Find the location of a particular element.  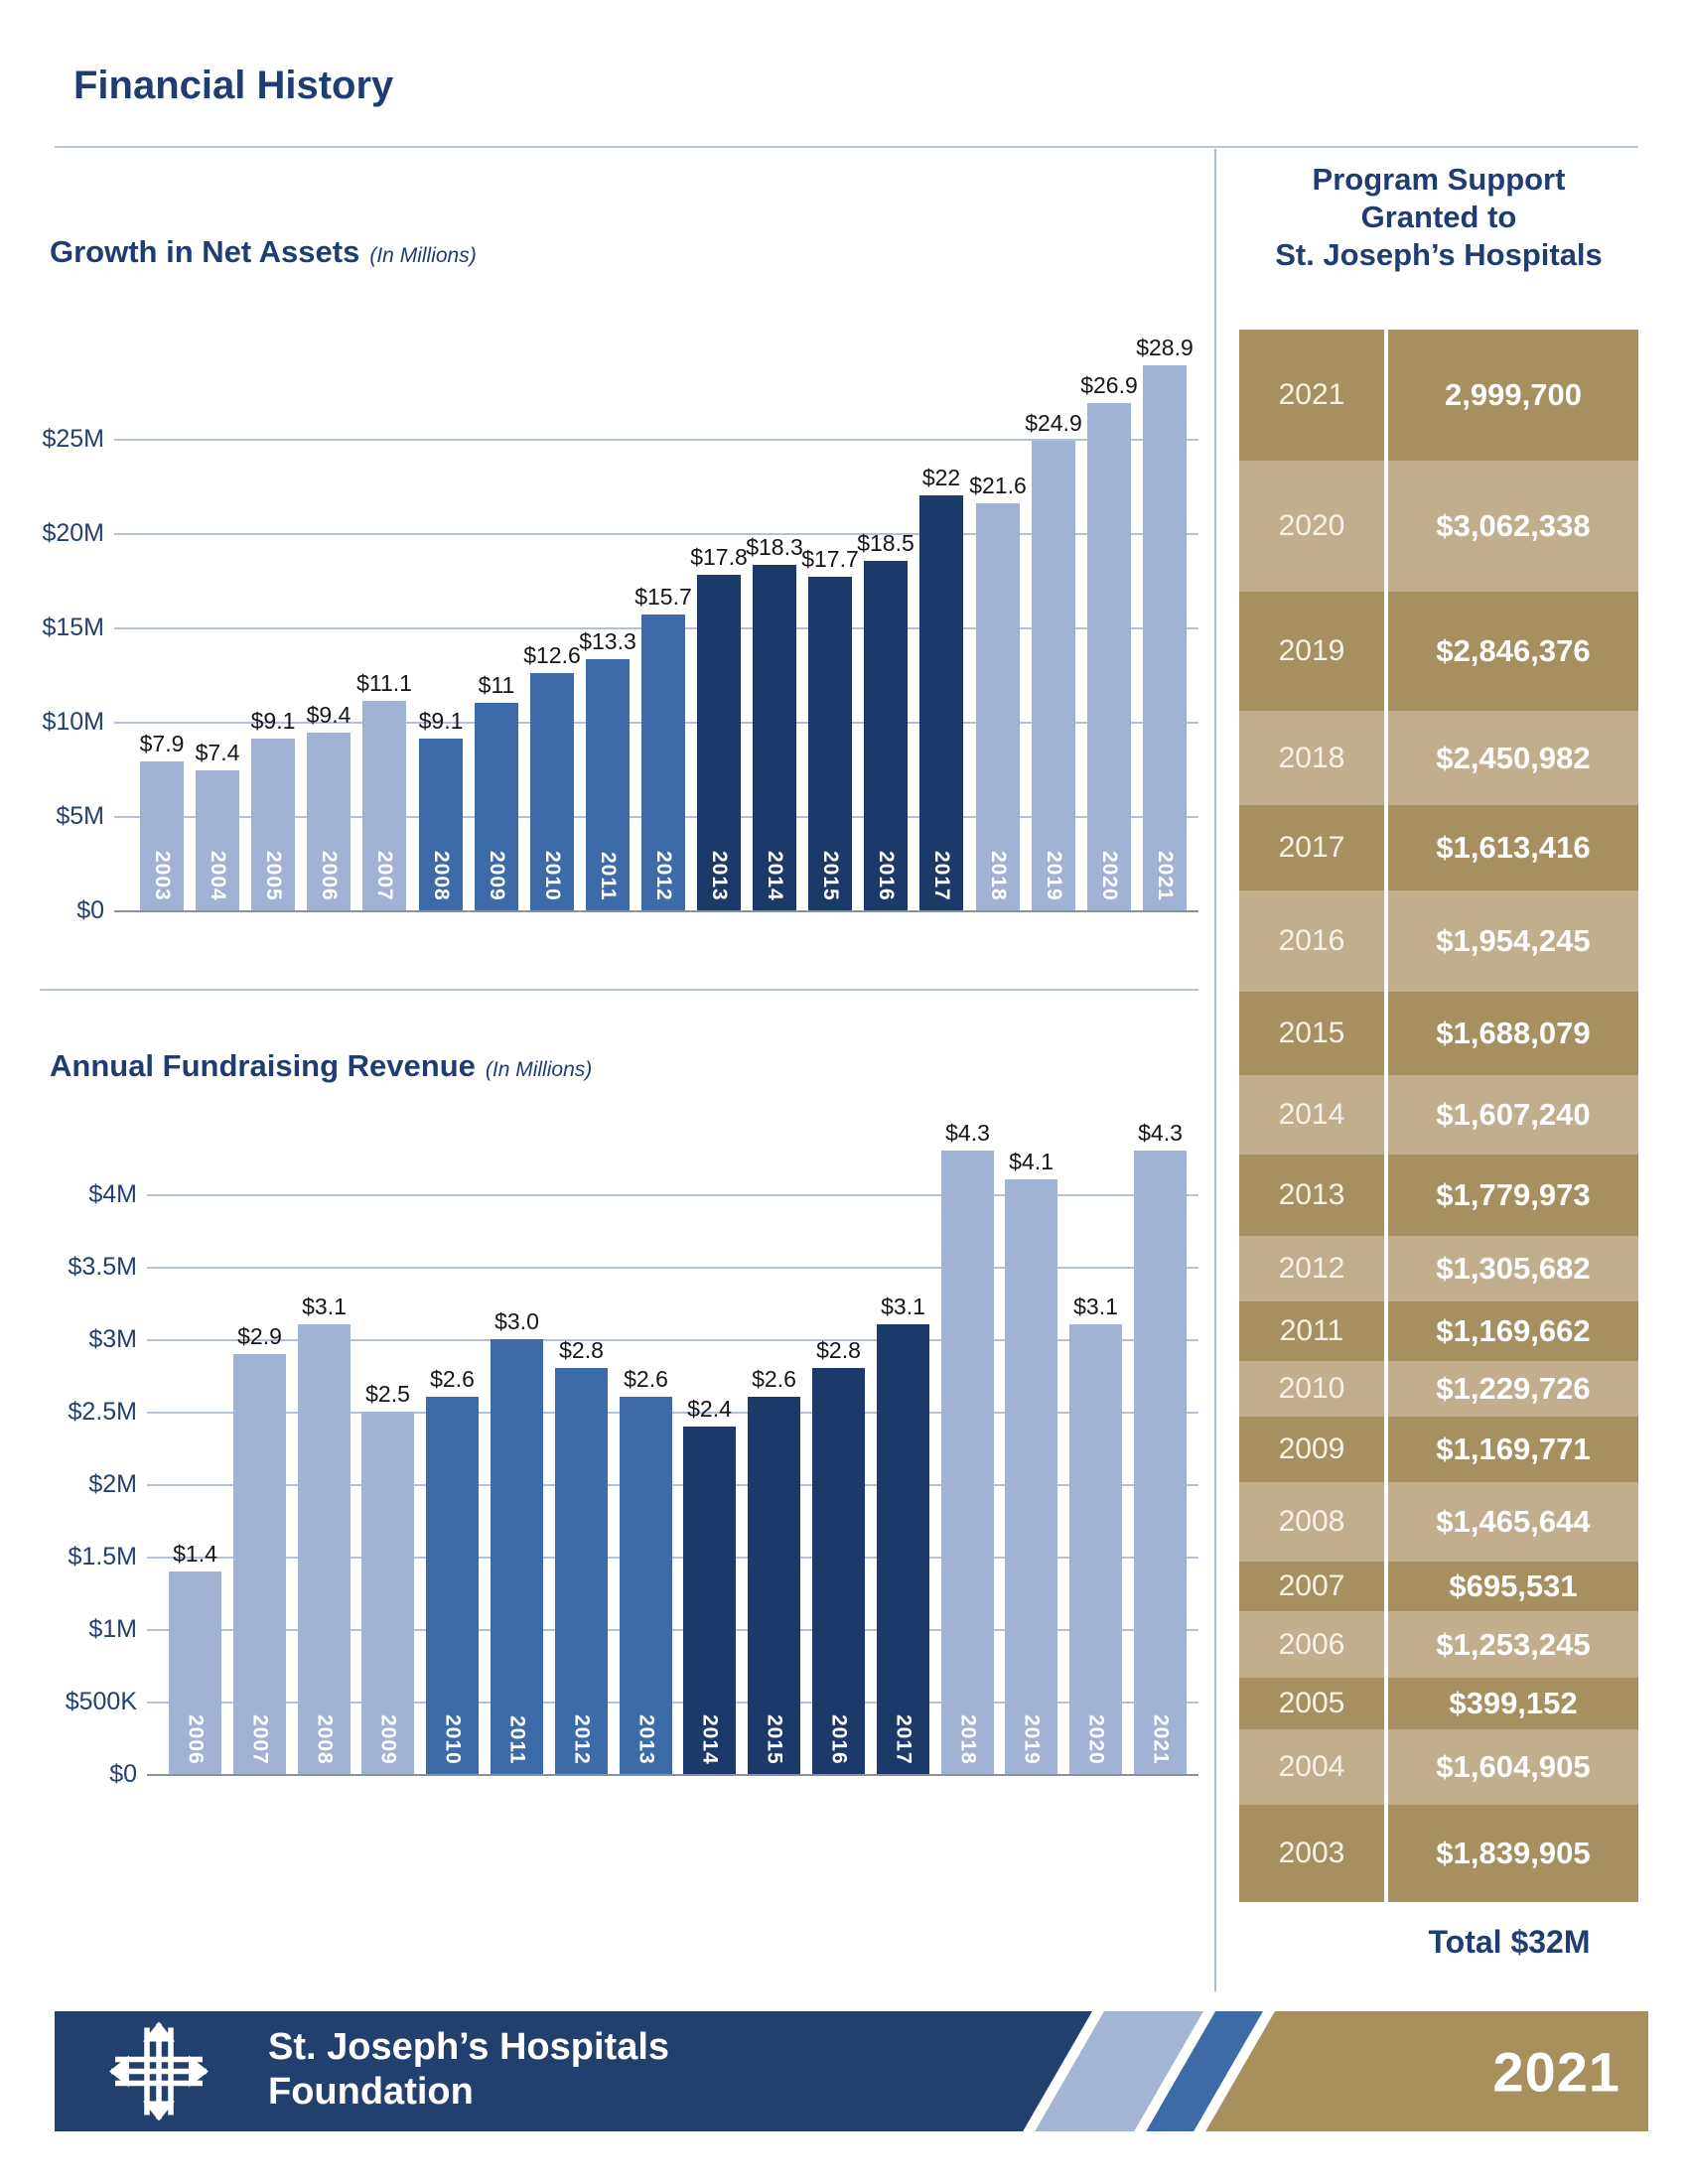

bar-year-label: 2016 is located at coordinates (839, 1739).